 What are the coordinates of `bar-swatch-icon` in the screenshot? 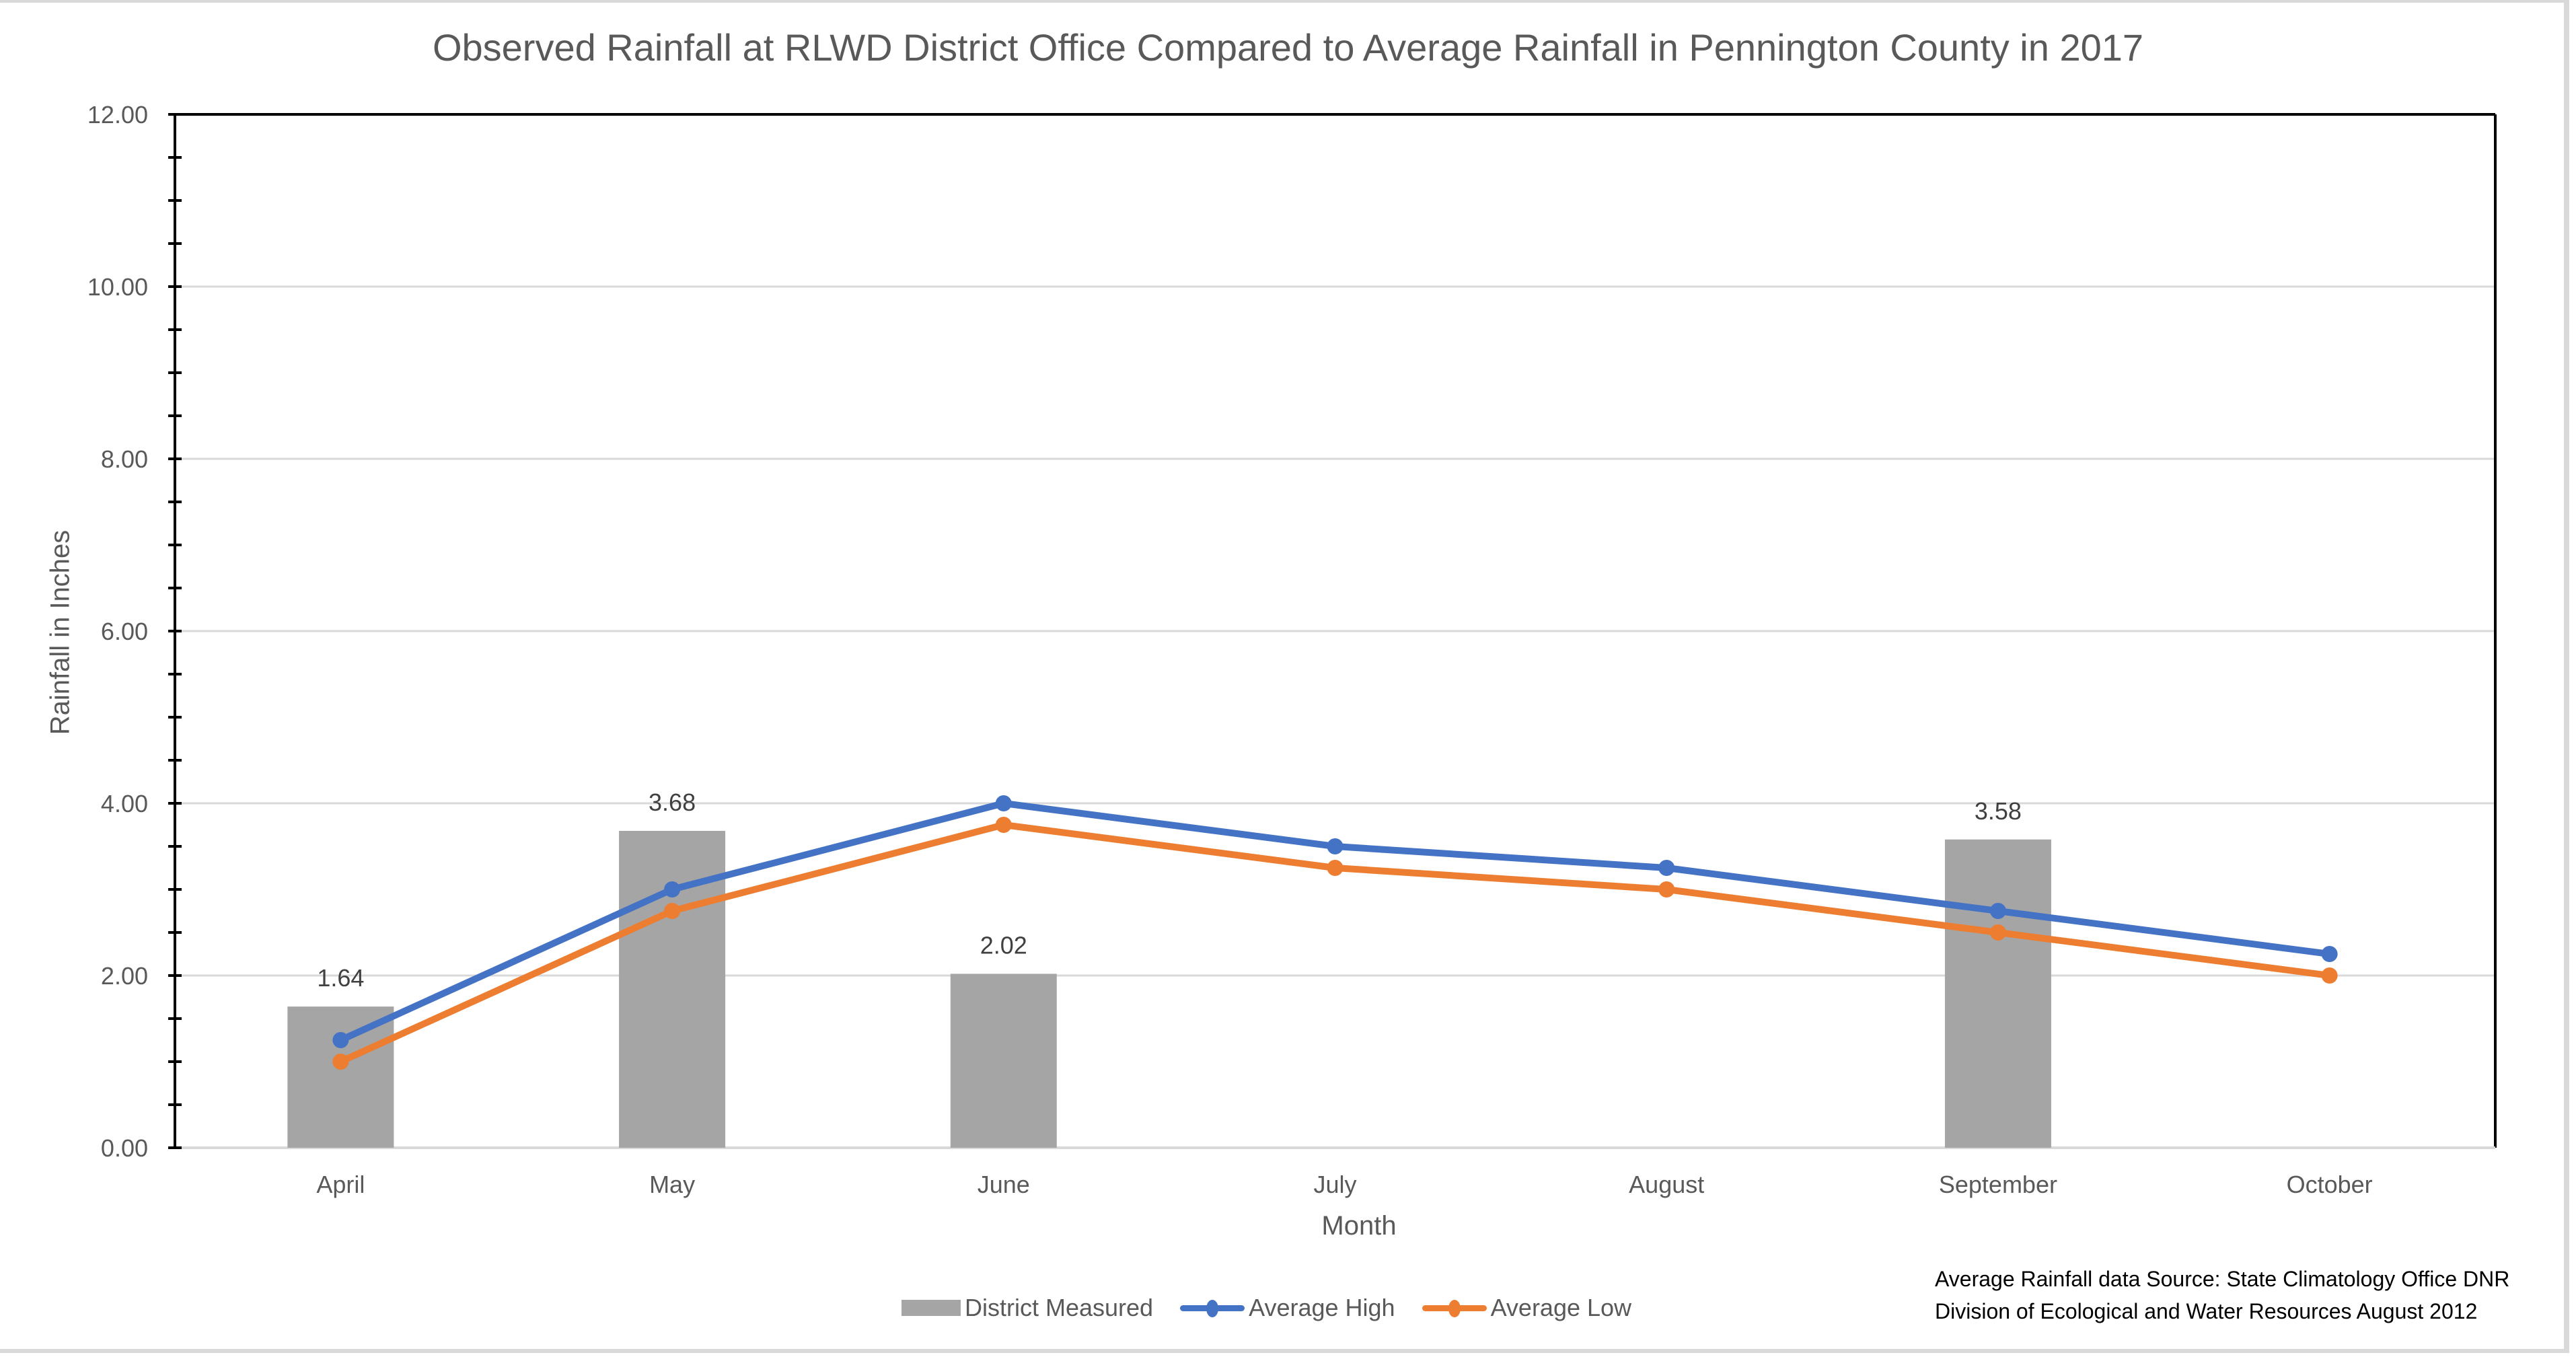 It's located at (931, 1308).